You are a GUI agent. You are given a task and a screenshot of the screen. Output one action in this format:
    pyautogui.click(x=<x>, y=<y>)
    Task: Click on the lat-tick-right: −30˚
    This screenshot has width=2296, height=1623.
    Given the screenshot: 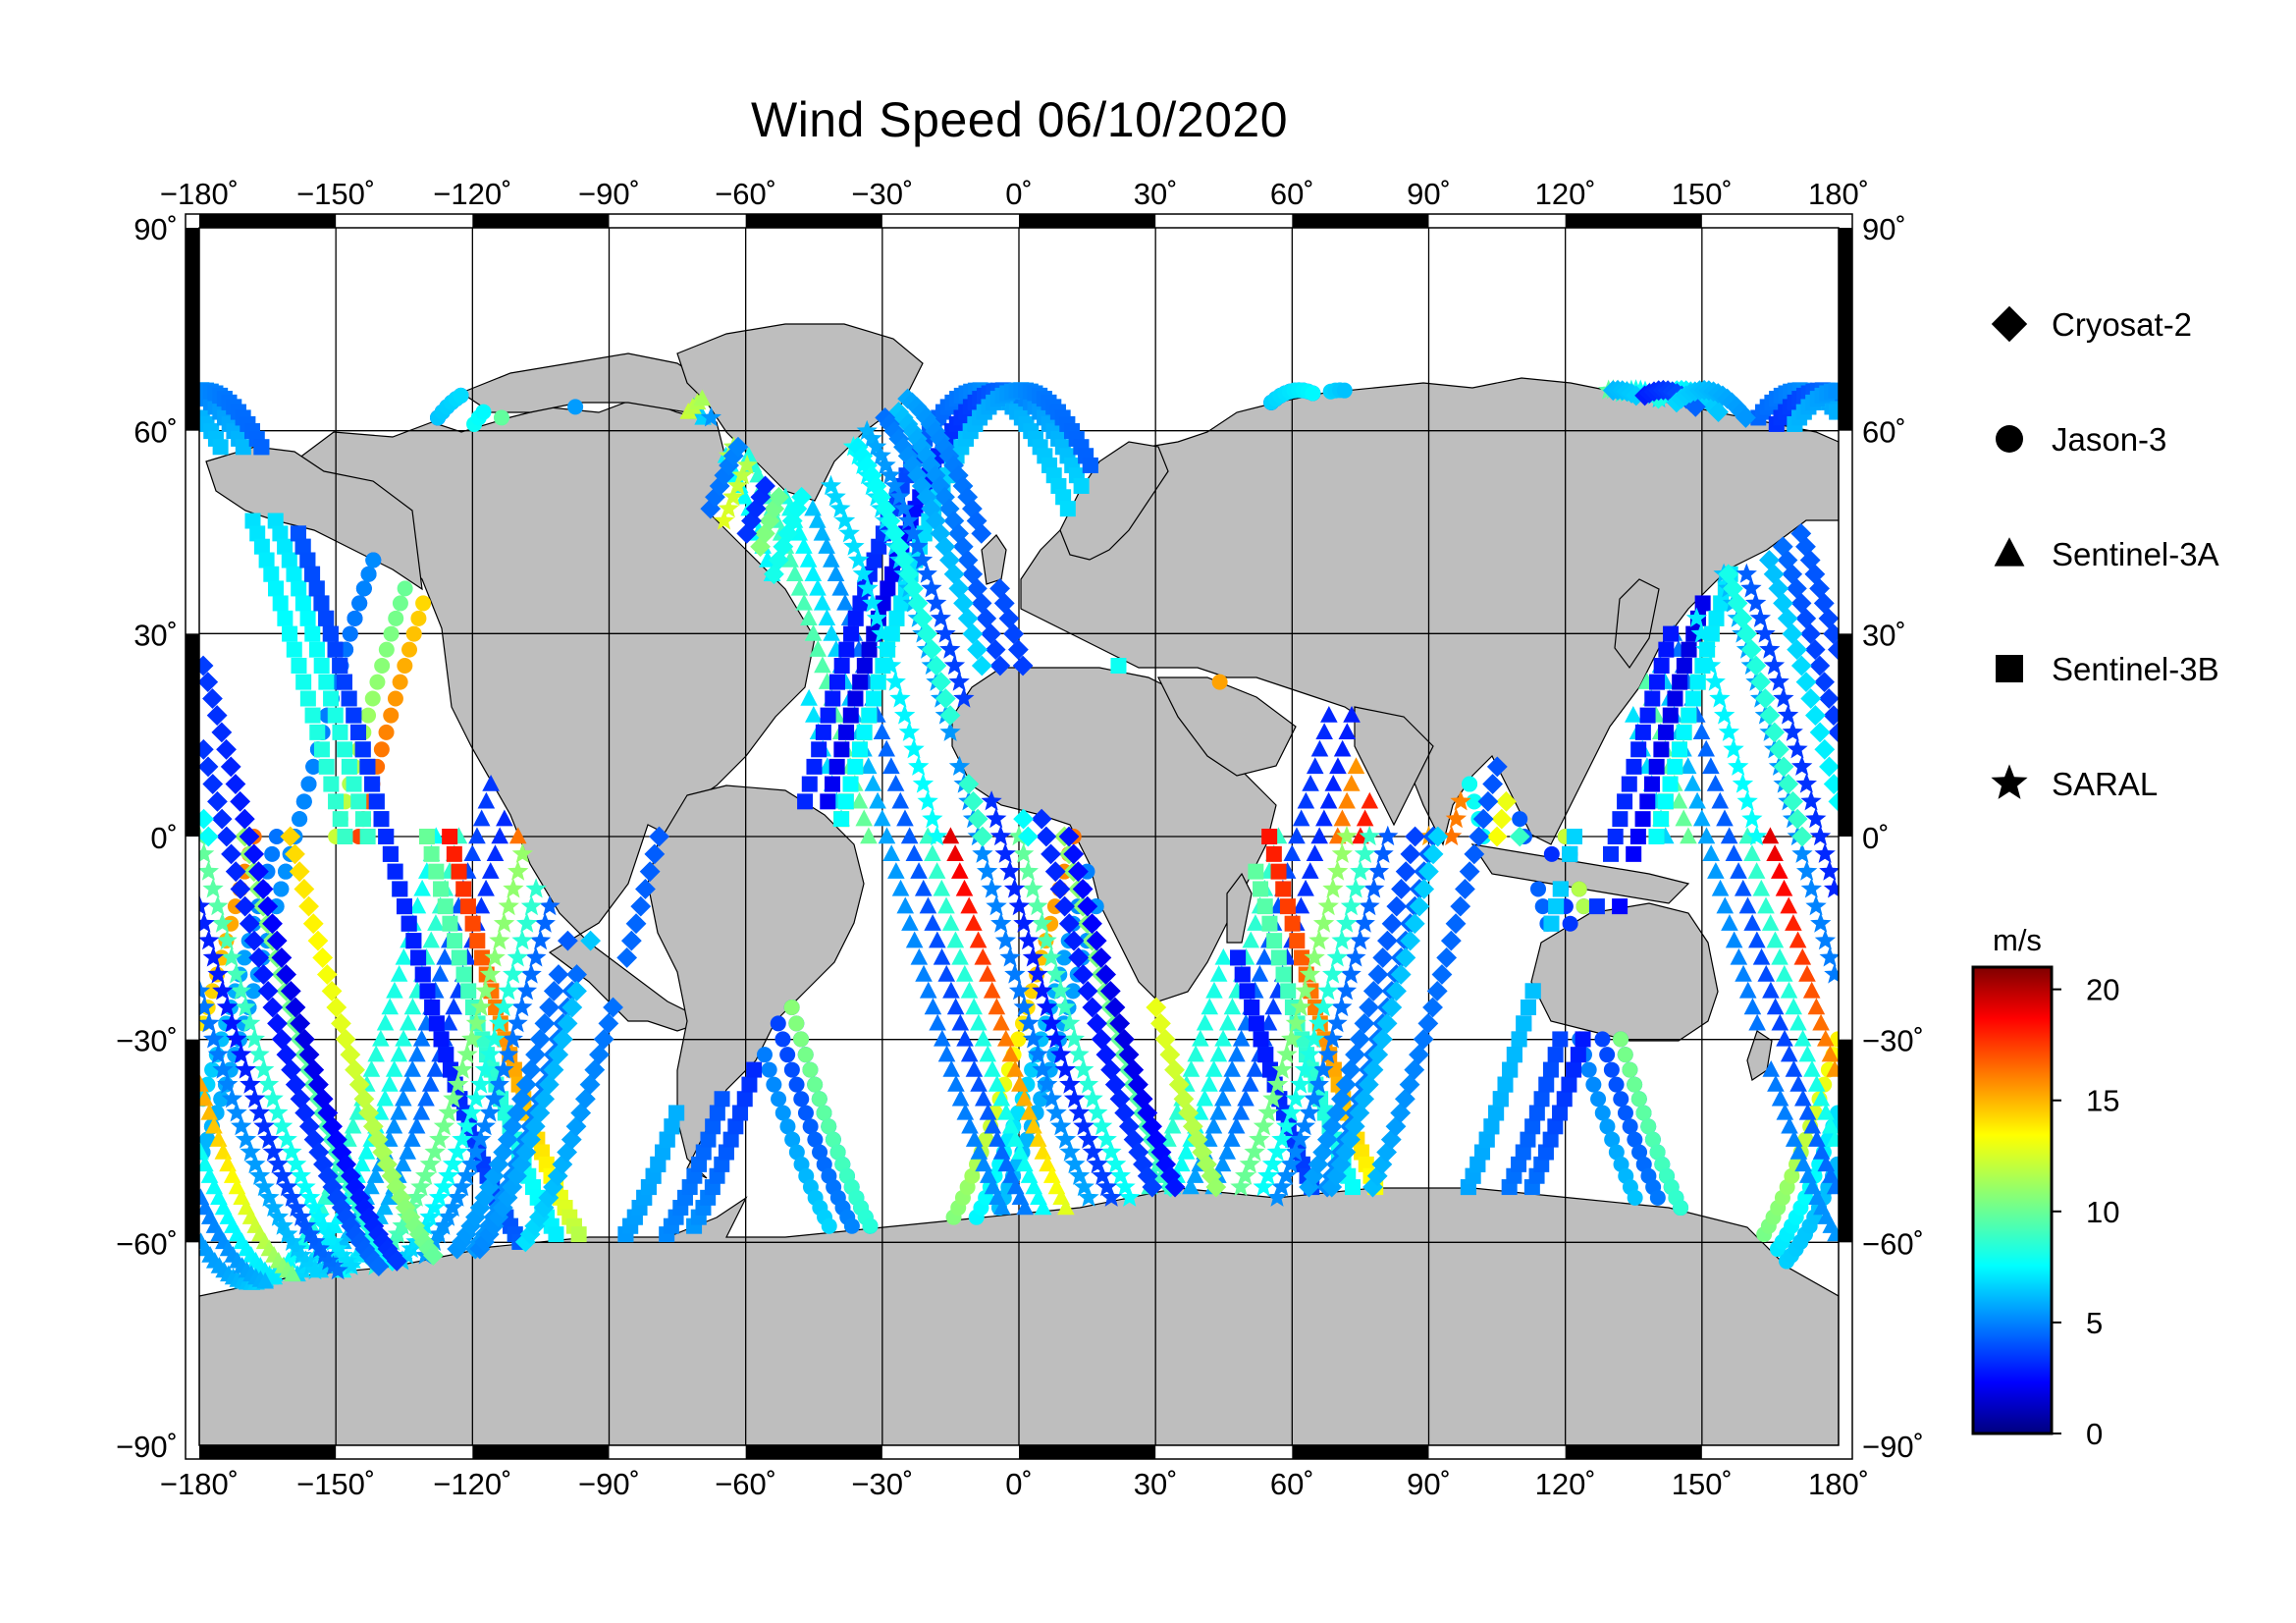 What is the action you would take?
    pyautogui.click(x=1893, y=1041)
    